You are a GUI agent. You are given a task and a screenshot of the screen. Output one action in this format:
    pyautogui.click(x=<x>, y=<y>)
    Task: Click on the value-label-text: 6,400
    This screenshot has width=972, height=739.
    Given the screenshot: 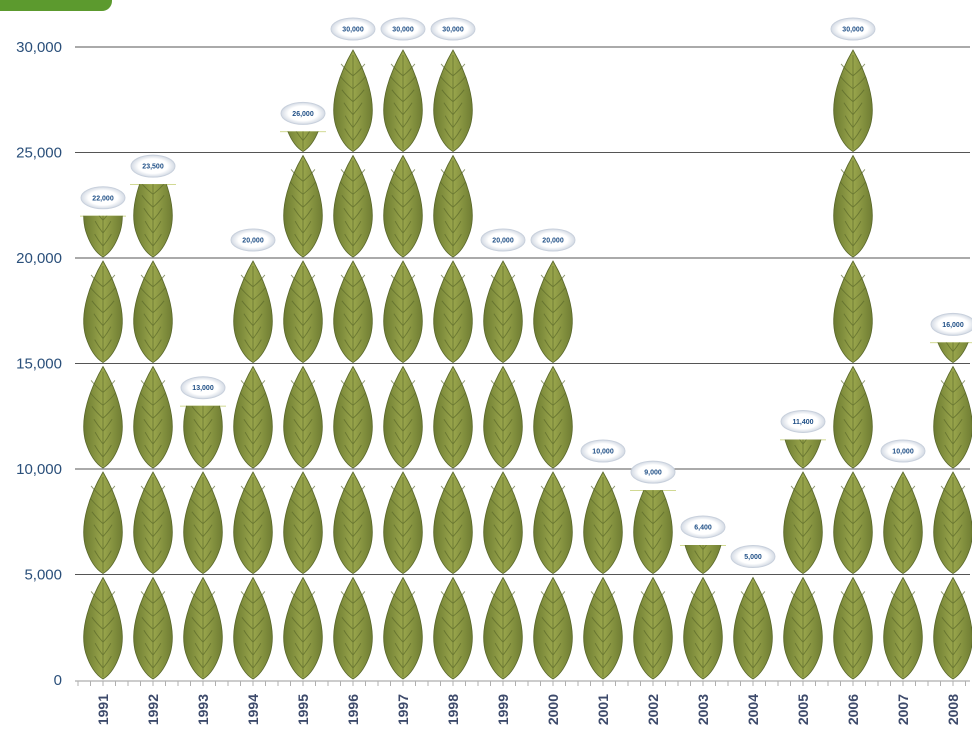 What is the action you would take?
    pyautogui.click(x=703, y=527)
    